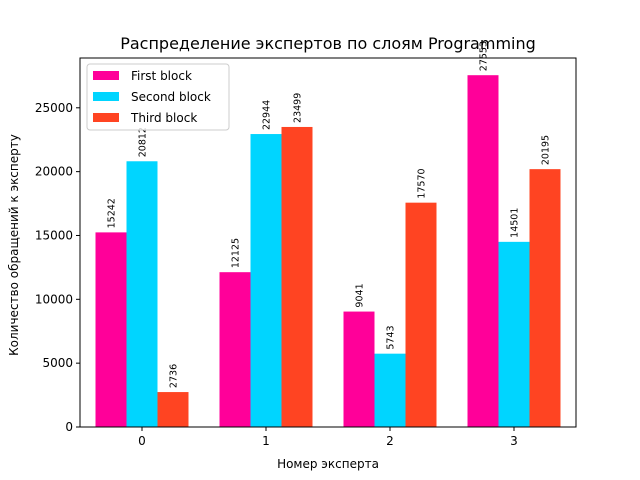 Image resolution: width=640 pixels, height=480 pixels. Describe the element at coordinates (422, 183) in the screenshot. I see `data-label: 17570` at that location.